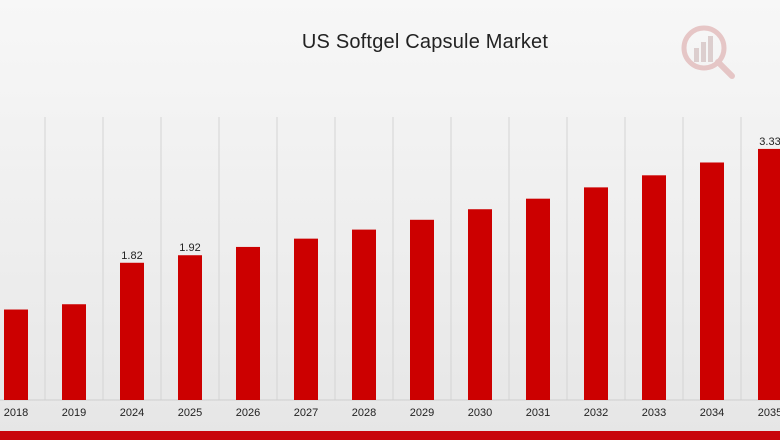 The width and height of the screenshot is (780, 440). What do you see at coordinates (538, 299) in the screenshot?
I see `bar-2031` at bounding box center [538, 299].